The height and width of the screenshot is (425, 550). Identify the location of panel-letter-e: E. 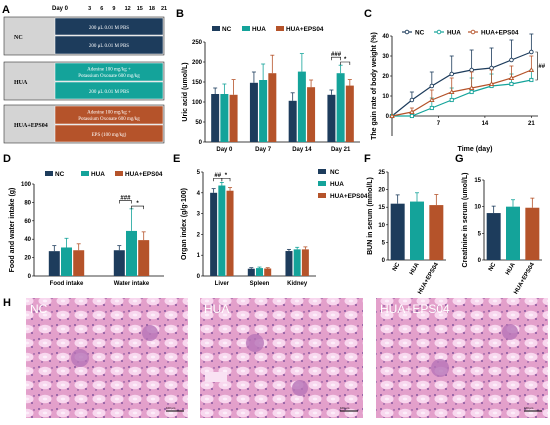
(176, 159).